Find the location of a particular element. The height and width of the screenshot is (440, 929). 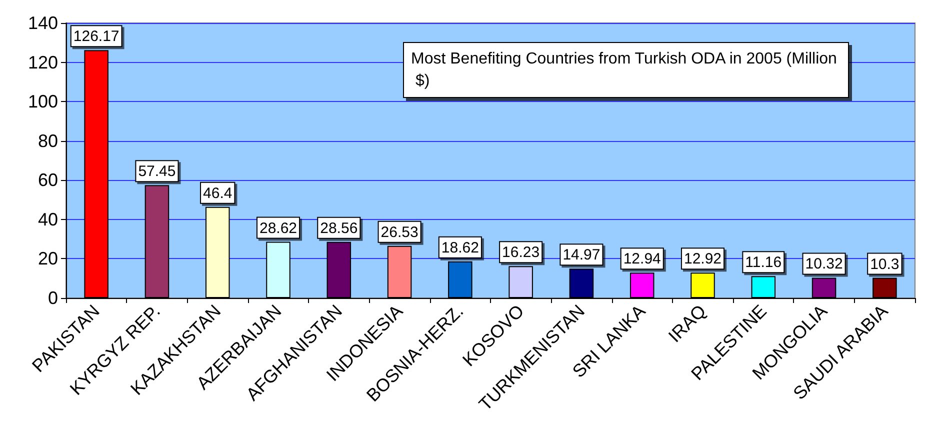

data-label: 10.32 is located at coordinates (824, 264).